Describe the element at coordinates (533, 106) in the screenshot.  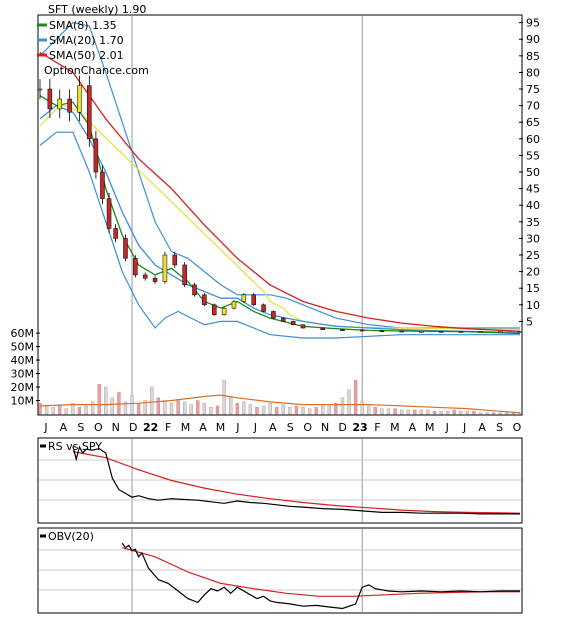
I see `price-tick-label: 70` at that location.